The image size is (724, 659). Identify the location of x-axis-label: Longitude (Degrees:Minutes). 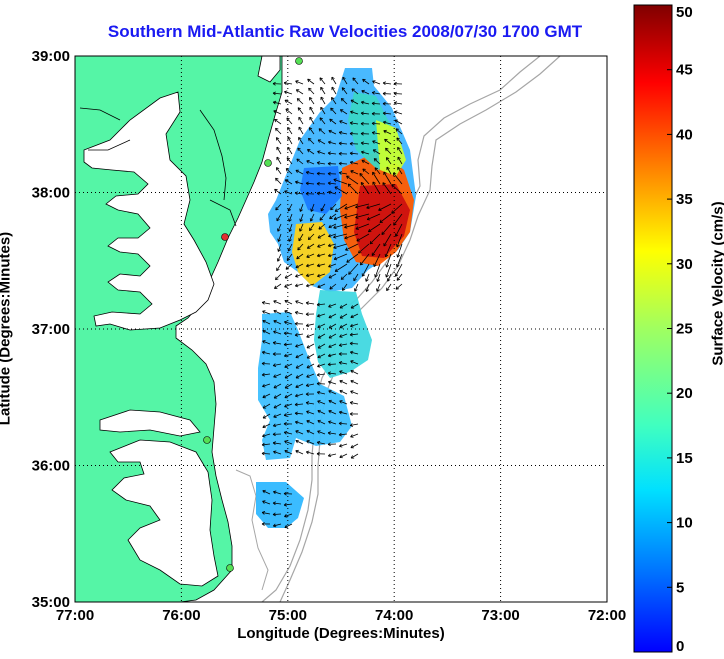
(341, 633).